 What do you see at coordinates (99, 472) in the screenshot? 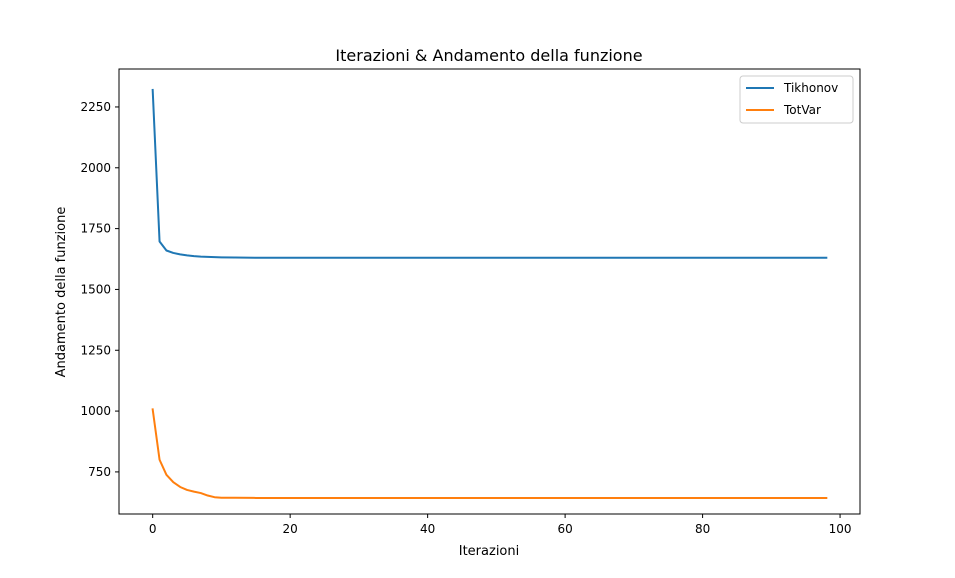
I see `y-tick-label: 750` at bounding box center [99, 472].